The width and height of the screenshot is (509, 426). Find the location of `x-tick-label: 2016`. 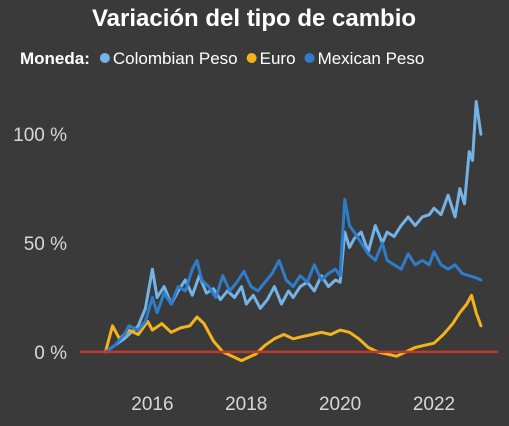

x-tick-label: 2016 is located at coordinates (152, 404).